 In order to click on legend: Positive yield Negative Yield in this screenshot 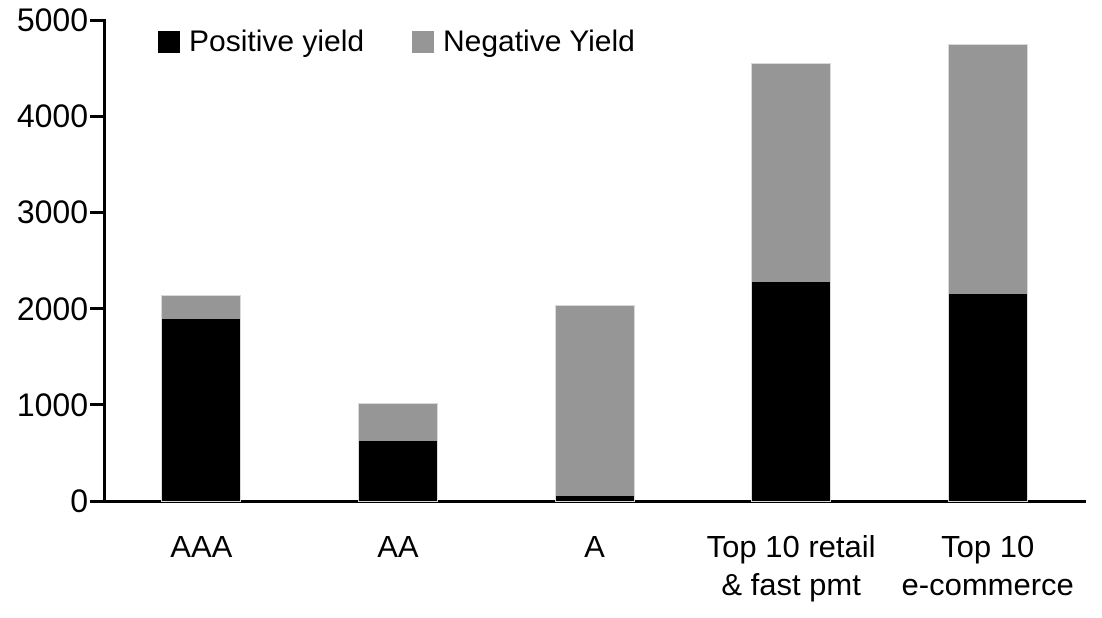, I will do `click(551, 42)`.